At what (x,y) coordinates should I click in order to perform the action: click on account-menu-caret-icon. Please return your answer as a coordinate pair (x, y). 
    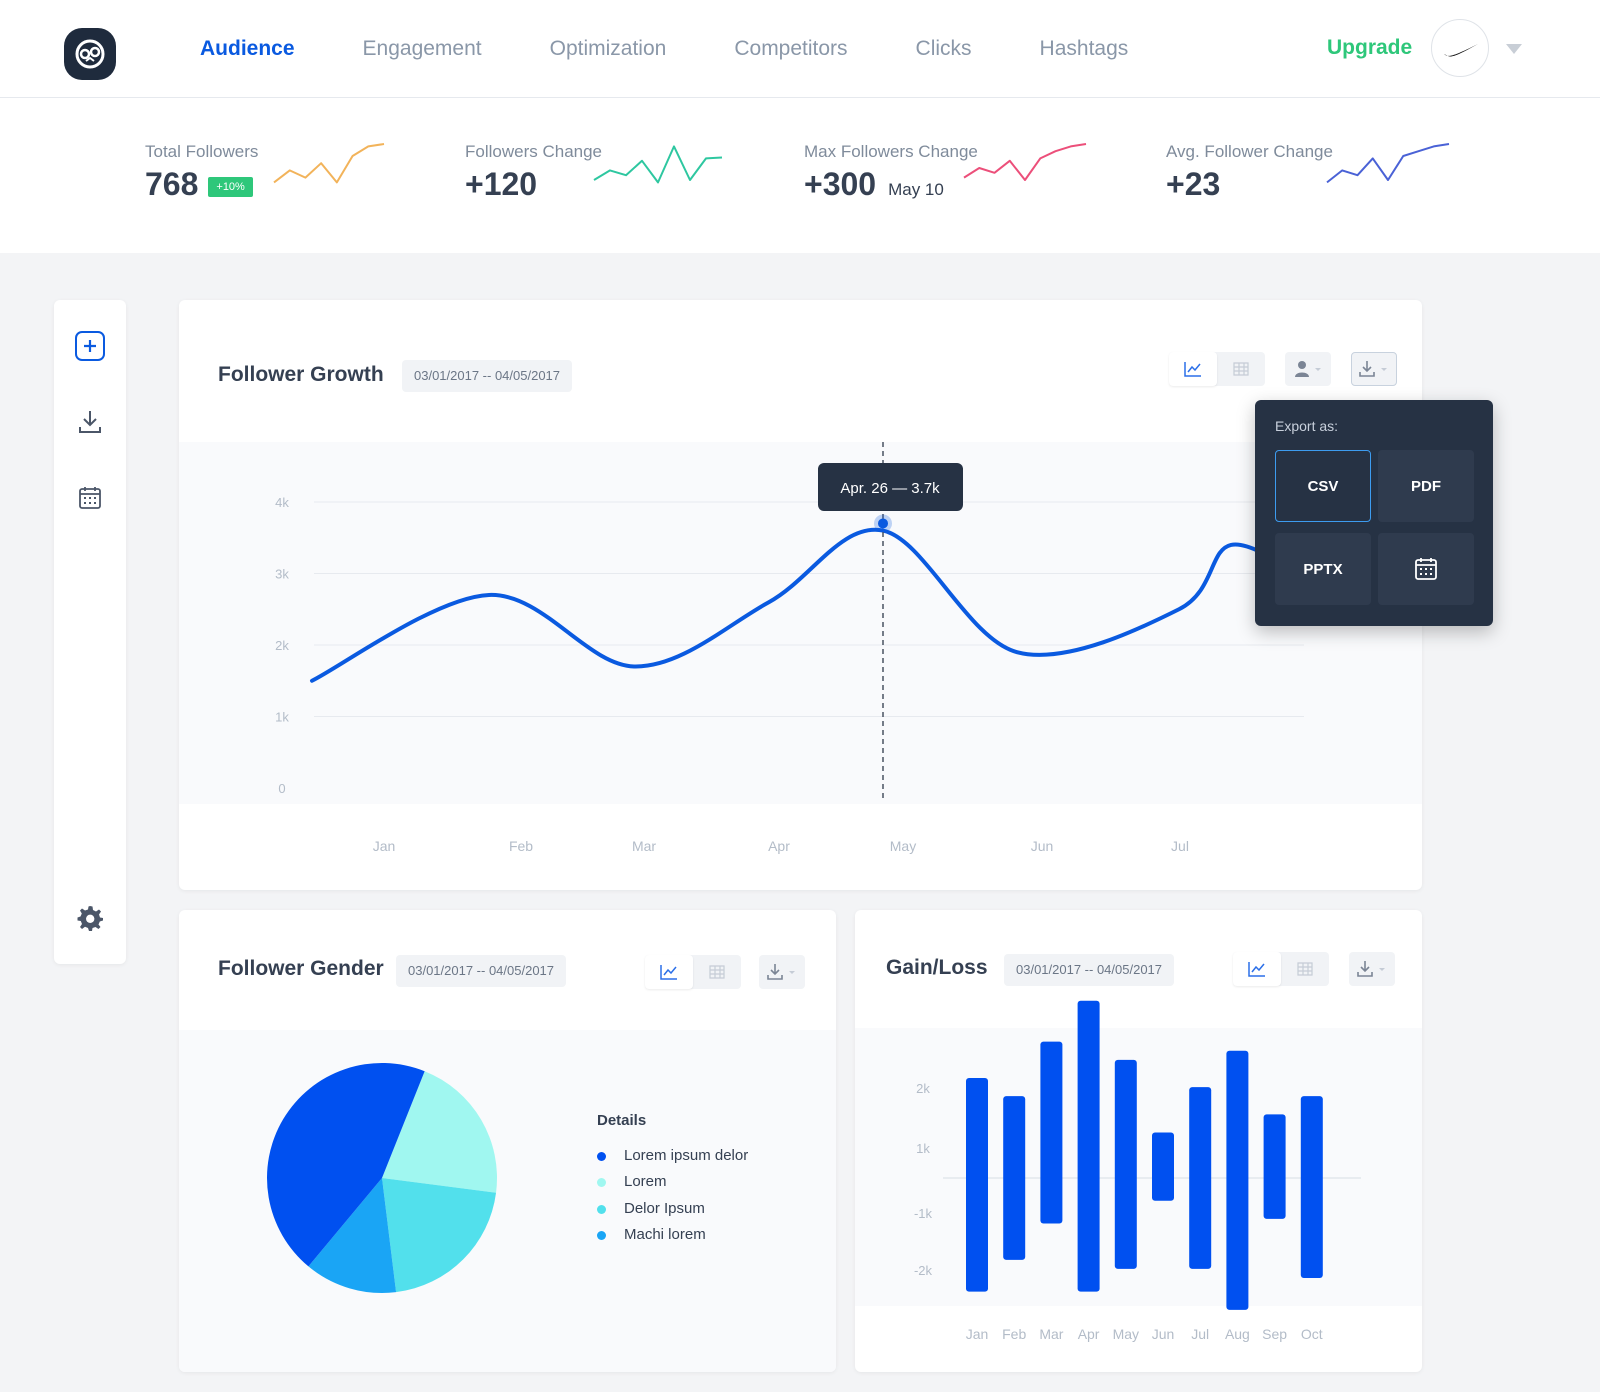
    Looking at the image, I should click on (1514, 49).